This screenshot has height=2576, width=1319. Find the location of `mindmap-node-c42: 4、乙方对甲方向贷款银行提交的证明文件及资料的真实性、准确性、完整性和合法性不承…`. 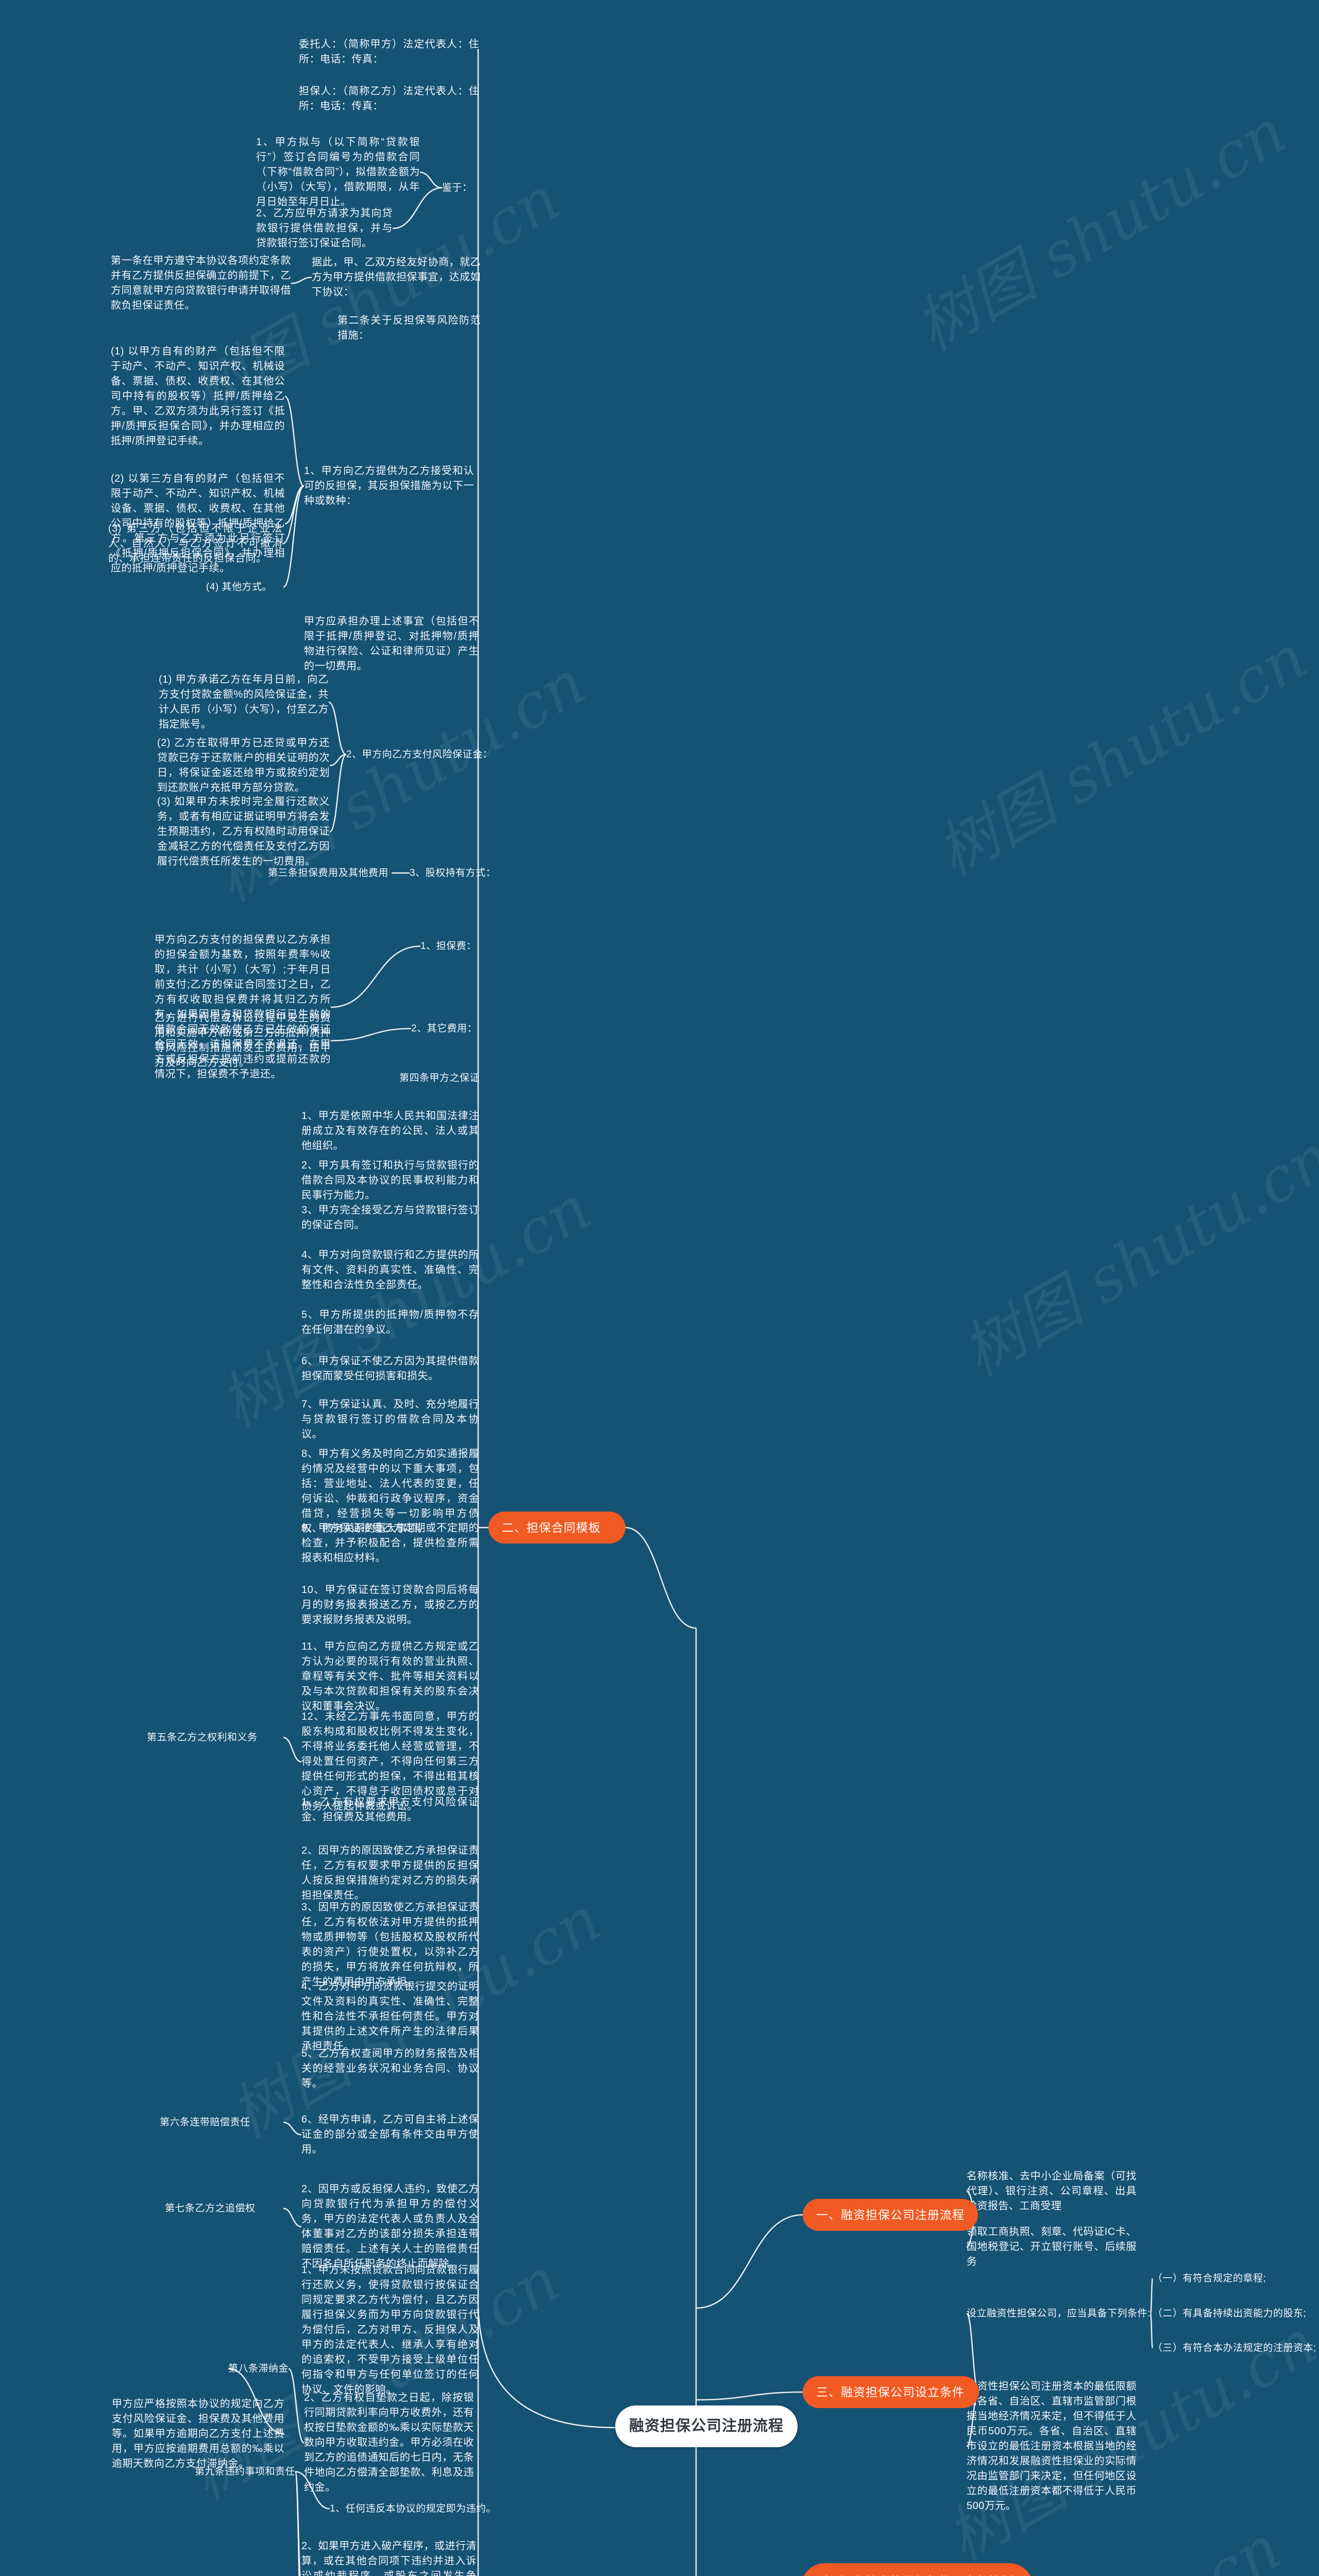

mindmap-node-c42: 4、乙方对甲方向贷款银行提交的证明文件及资料的真实性、准确性、完整性和合法性不承… is located at coordinates (390, 2016).